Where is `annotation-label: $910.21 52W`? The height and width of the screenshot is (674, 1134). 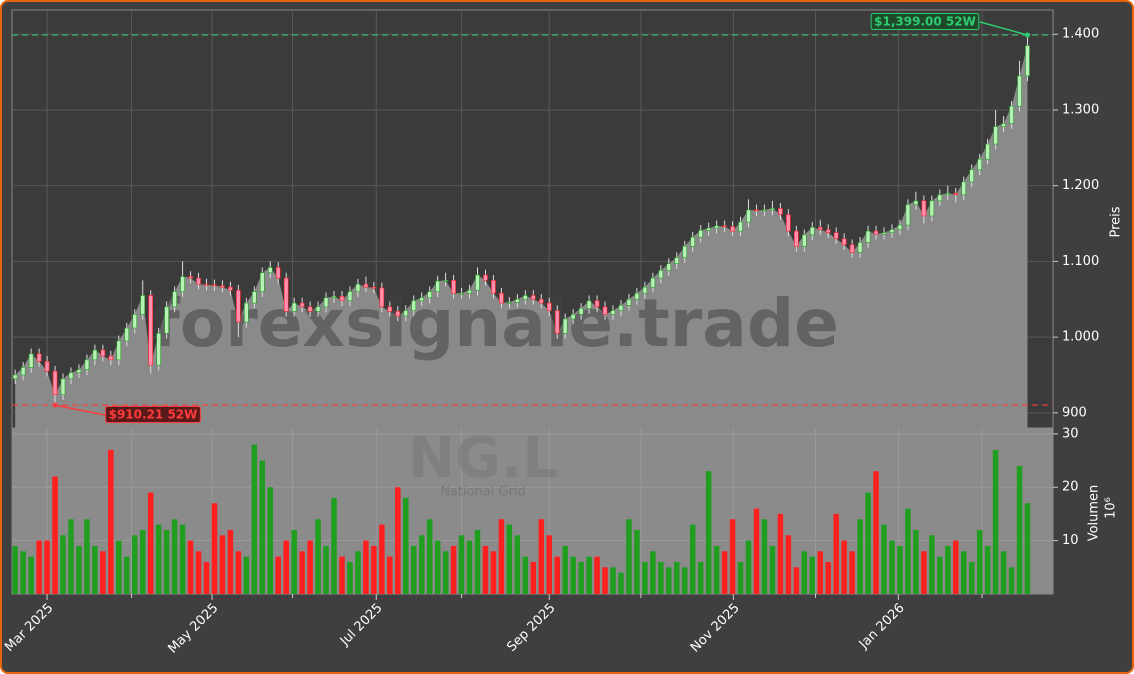
annotation-label: $910.21 52W is located at coordinates (153, 415).